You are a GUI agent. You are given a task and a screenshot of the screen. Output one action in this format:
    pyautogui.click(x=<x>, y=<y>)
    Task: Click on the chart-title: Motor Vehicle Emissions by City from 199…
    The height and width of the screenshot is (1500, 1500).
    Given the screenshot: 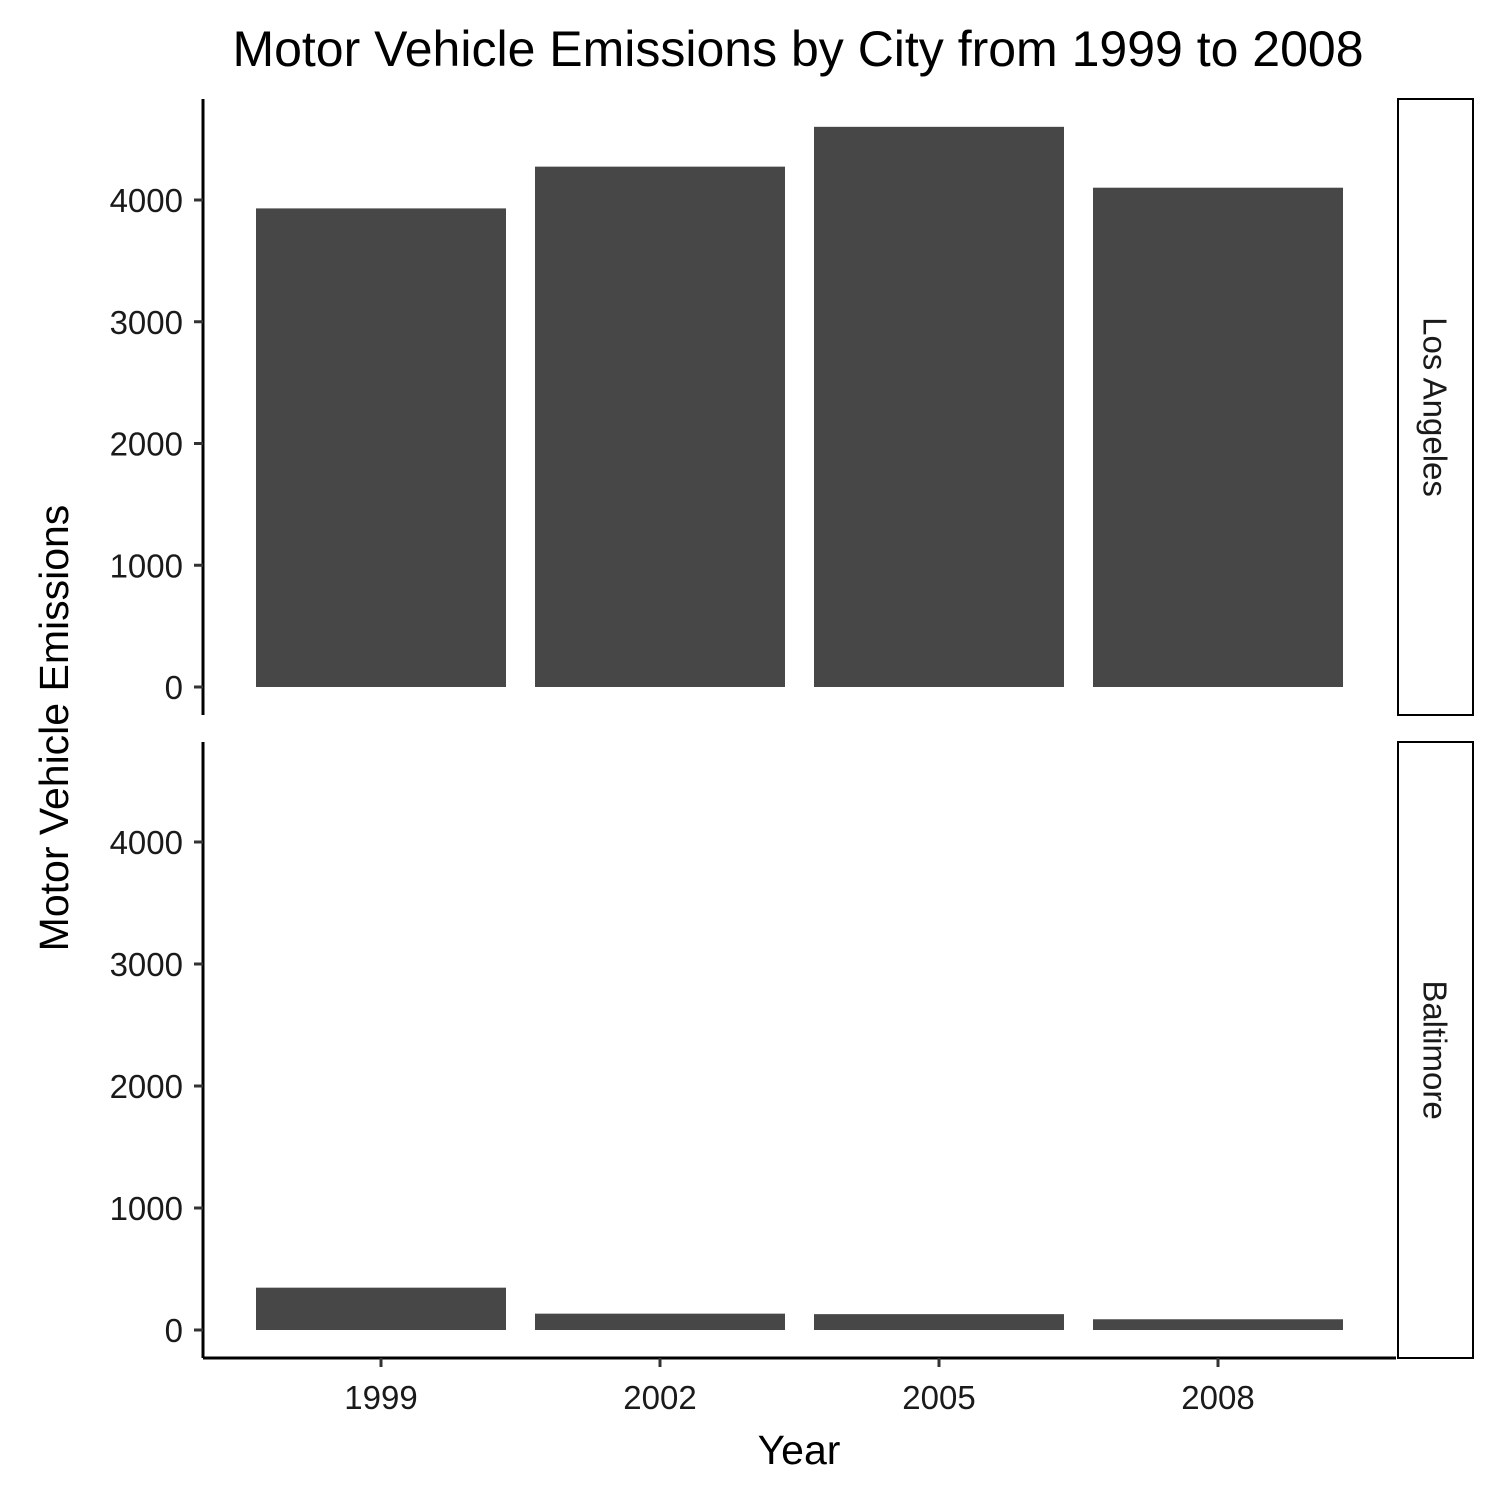 What is the action you would take?
    pyautogui.click(x=797, y=49)
    